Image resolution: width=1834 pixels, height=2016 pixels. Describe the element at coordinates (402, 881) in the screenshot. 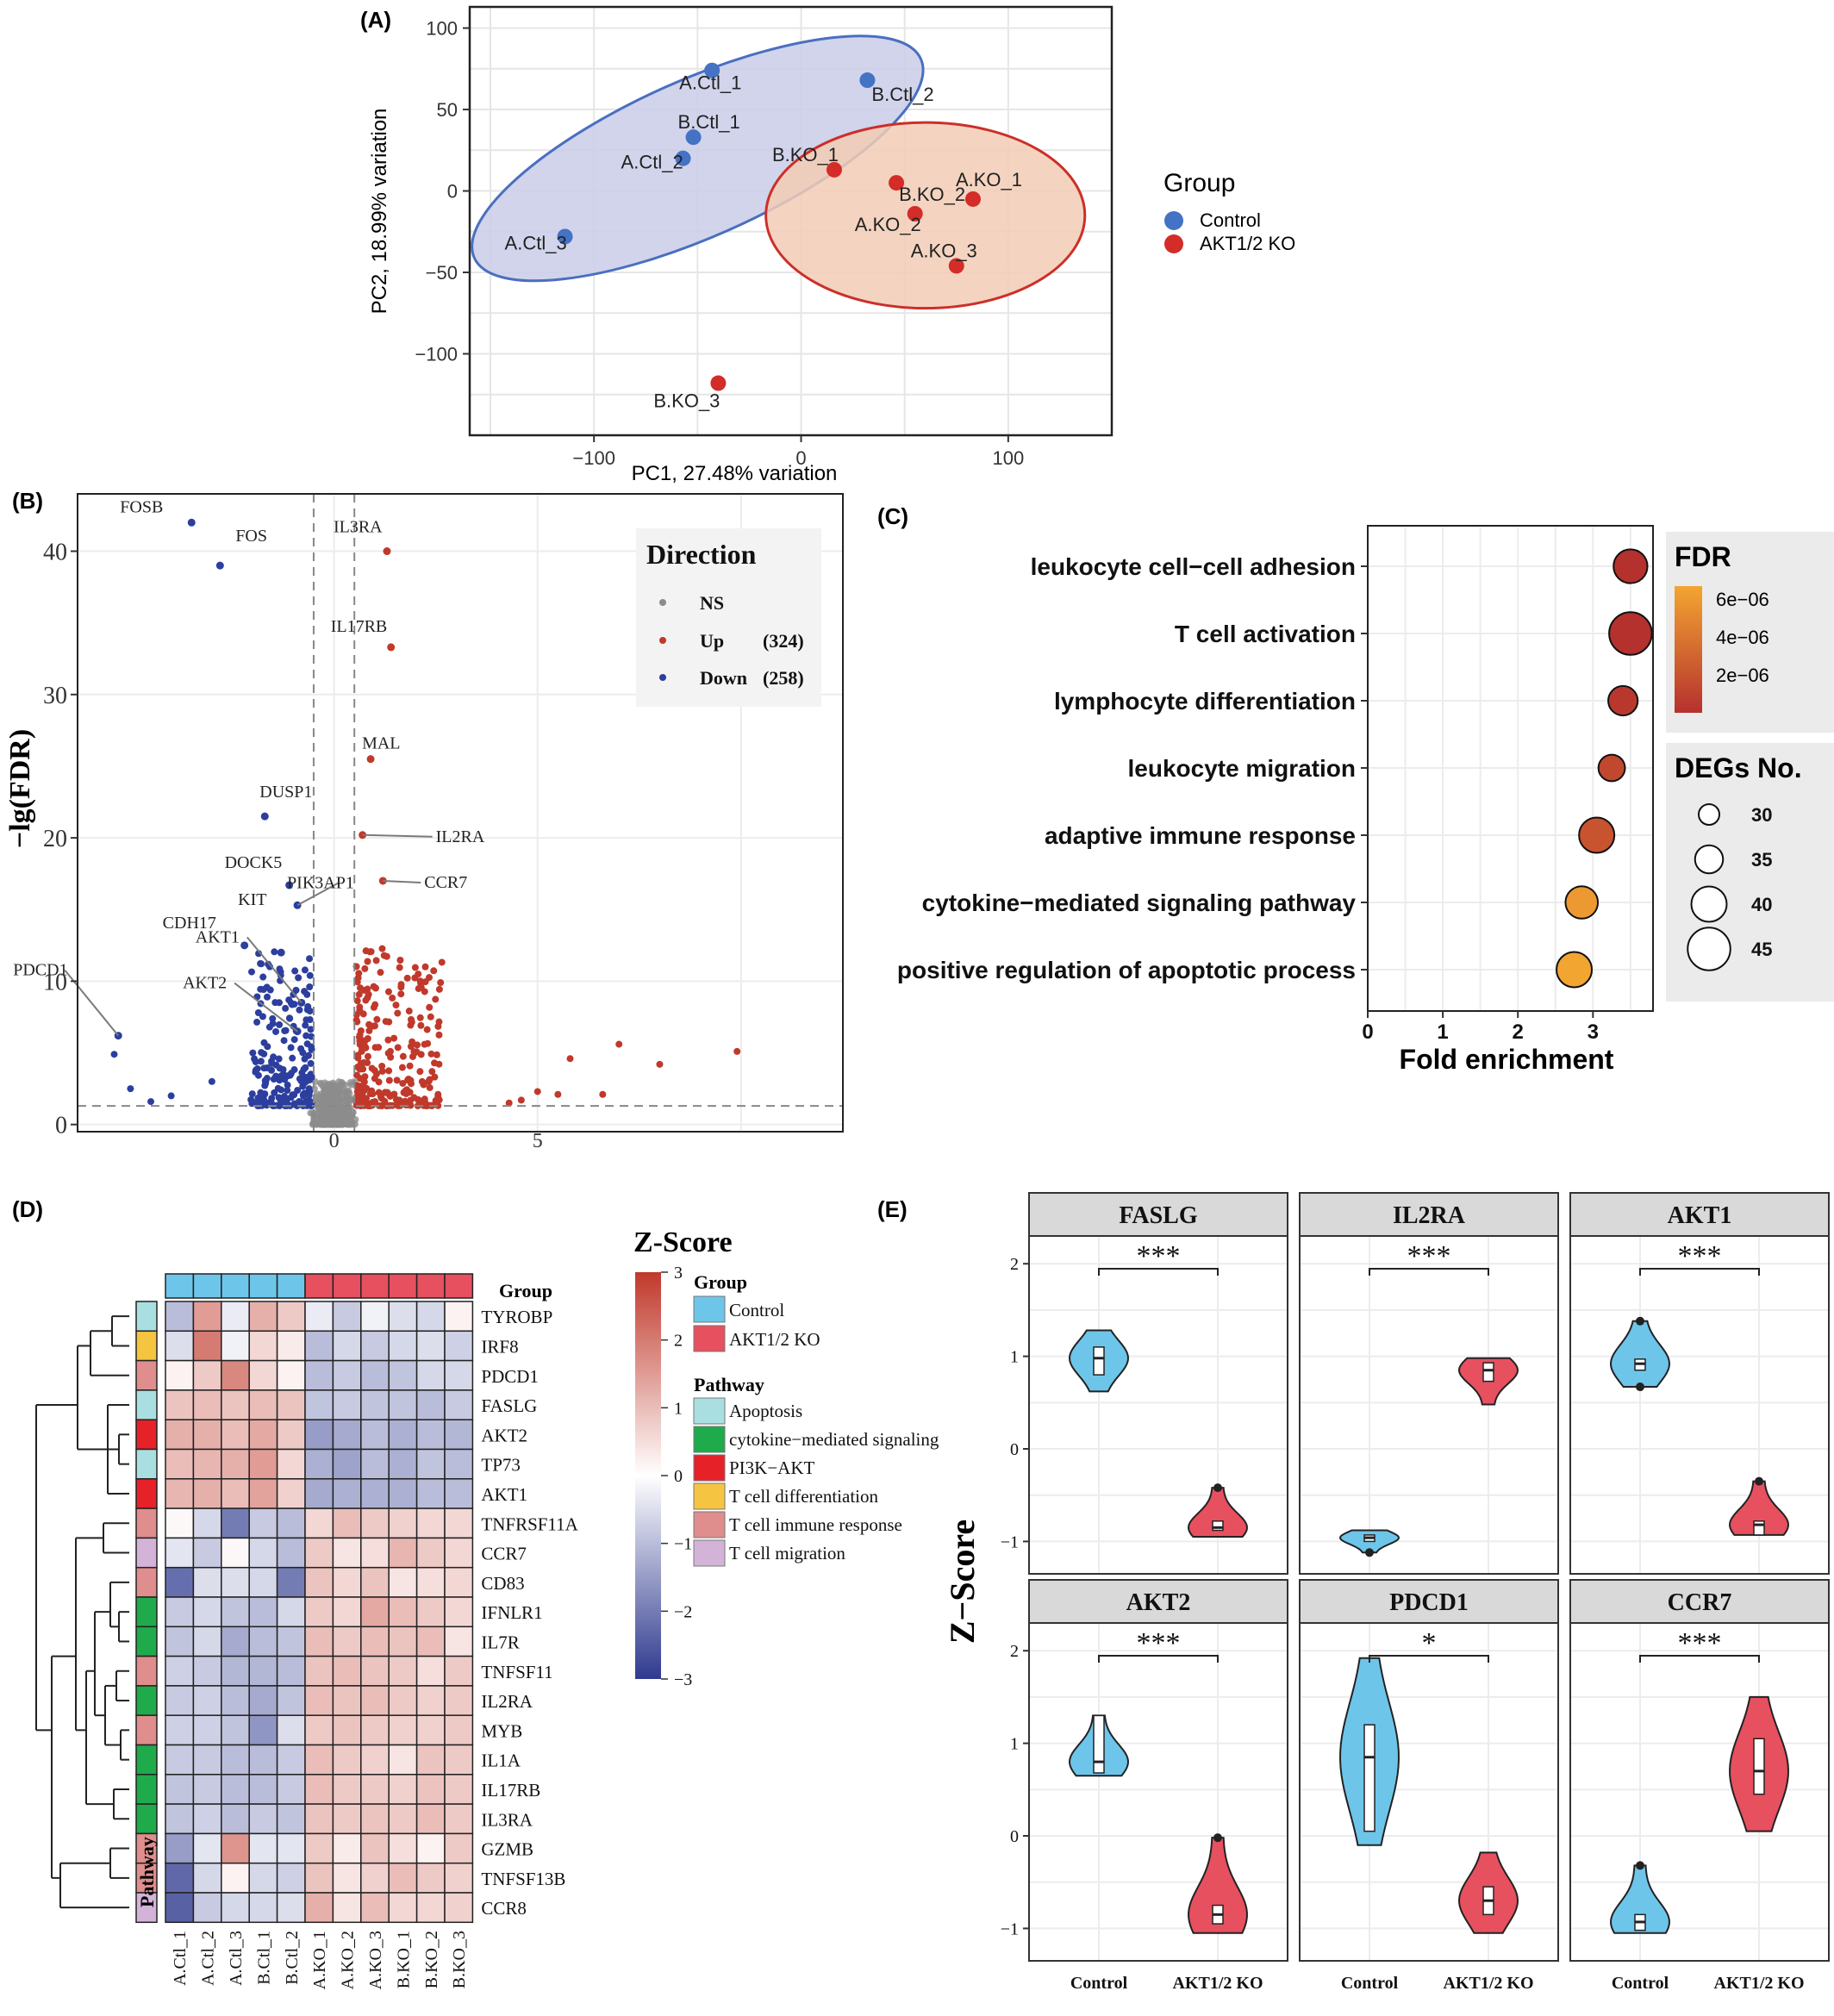

I see `volcano-label-leader` at that location.